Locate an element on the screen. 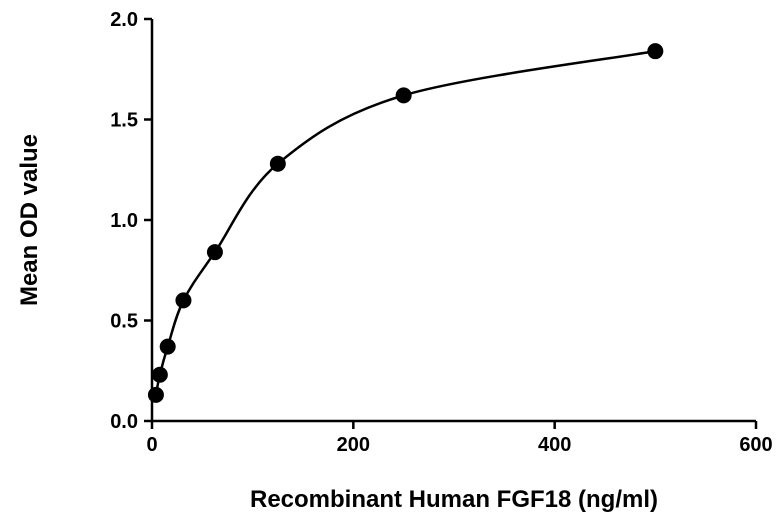 Image resolution: width=781 pixels, height=521 pixels. y-tick-label: 1.0 is located at coordinates (124, 221).